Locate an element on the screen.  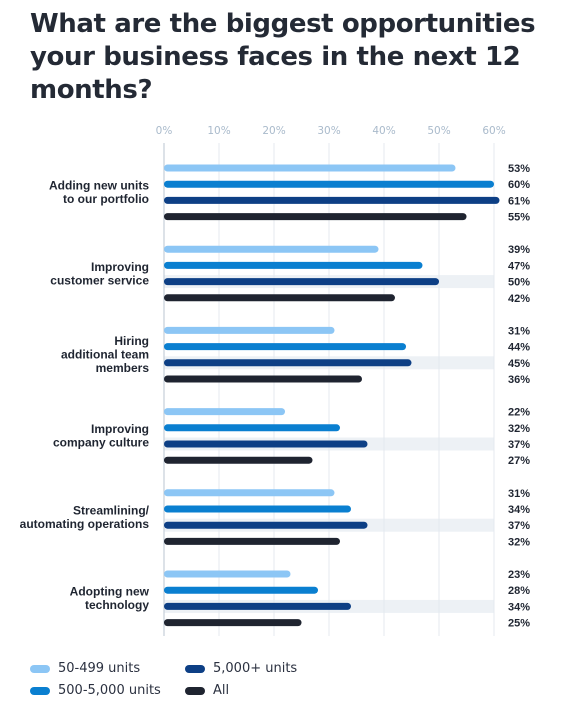
legend-label: 50-499 units is located at coordinates (99, 668).